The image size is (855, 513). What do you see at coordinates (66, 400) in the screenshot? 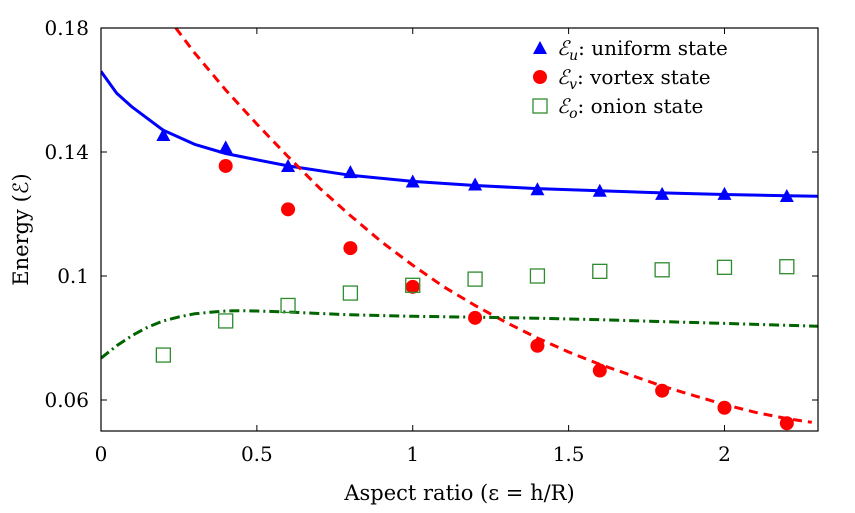
I see `y-tick-label: 0.06` at bounding box center [66, 400].